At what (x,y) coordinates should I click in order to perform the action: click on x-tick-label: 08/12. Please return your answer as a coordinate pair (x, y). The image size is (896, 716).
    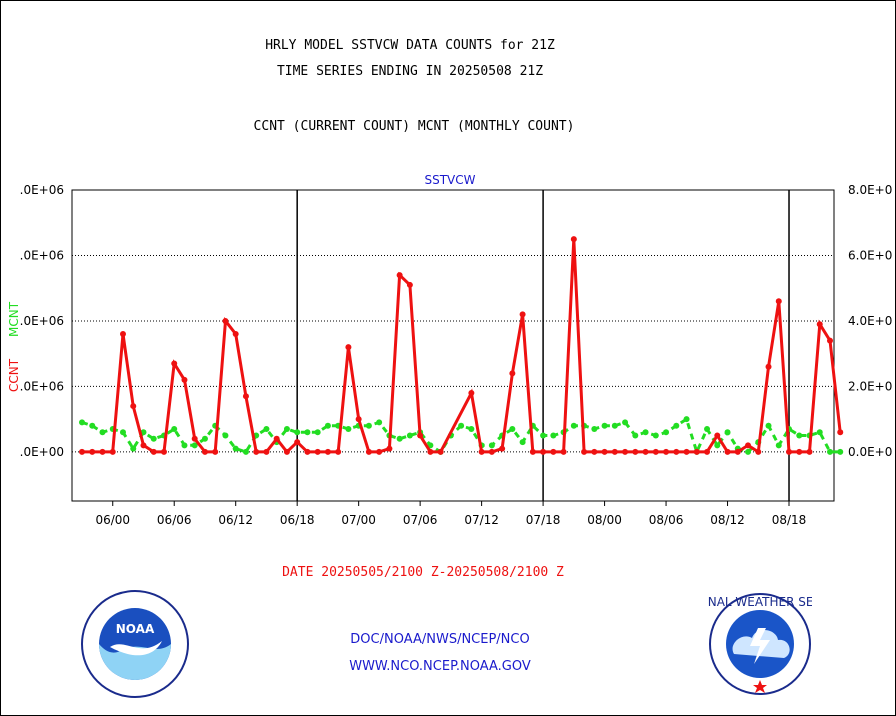
    Looking at the image, I should click on (727, 520).